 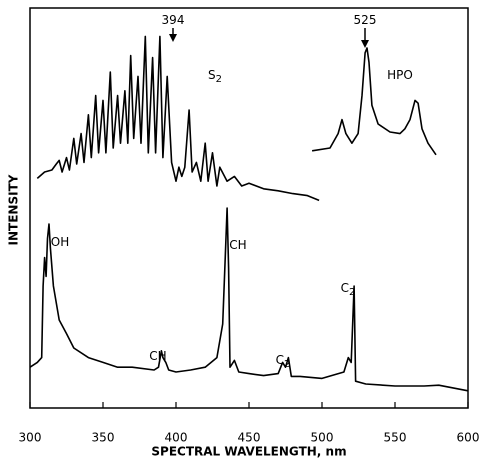 What do you see at coordinates (30, 438) in the screenshot?
I see `x-tick-label: 300` at bounding box center [30, 438].